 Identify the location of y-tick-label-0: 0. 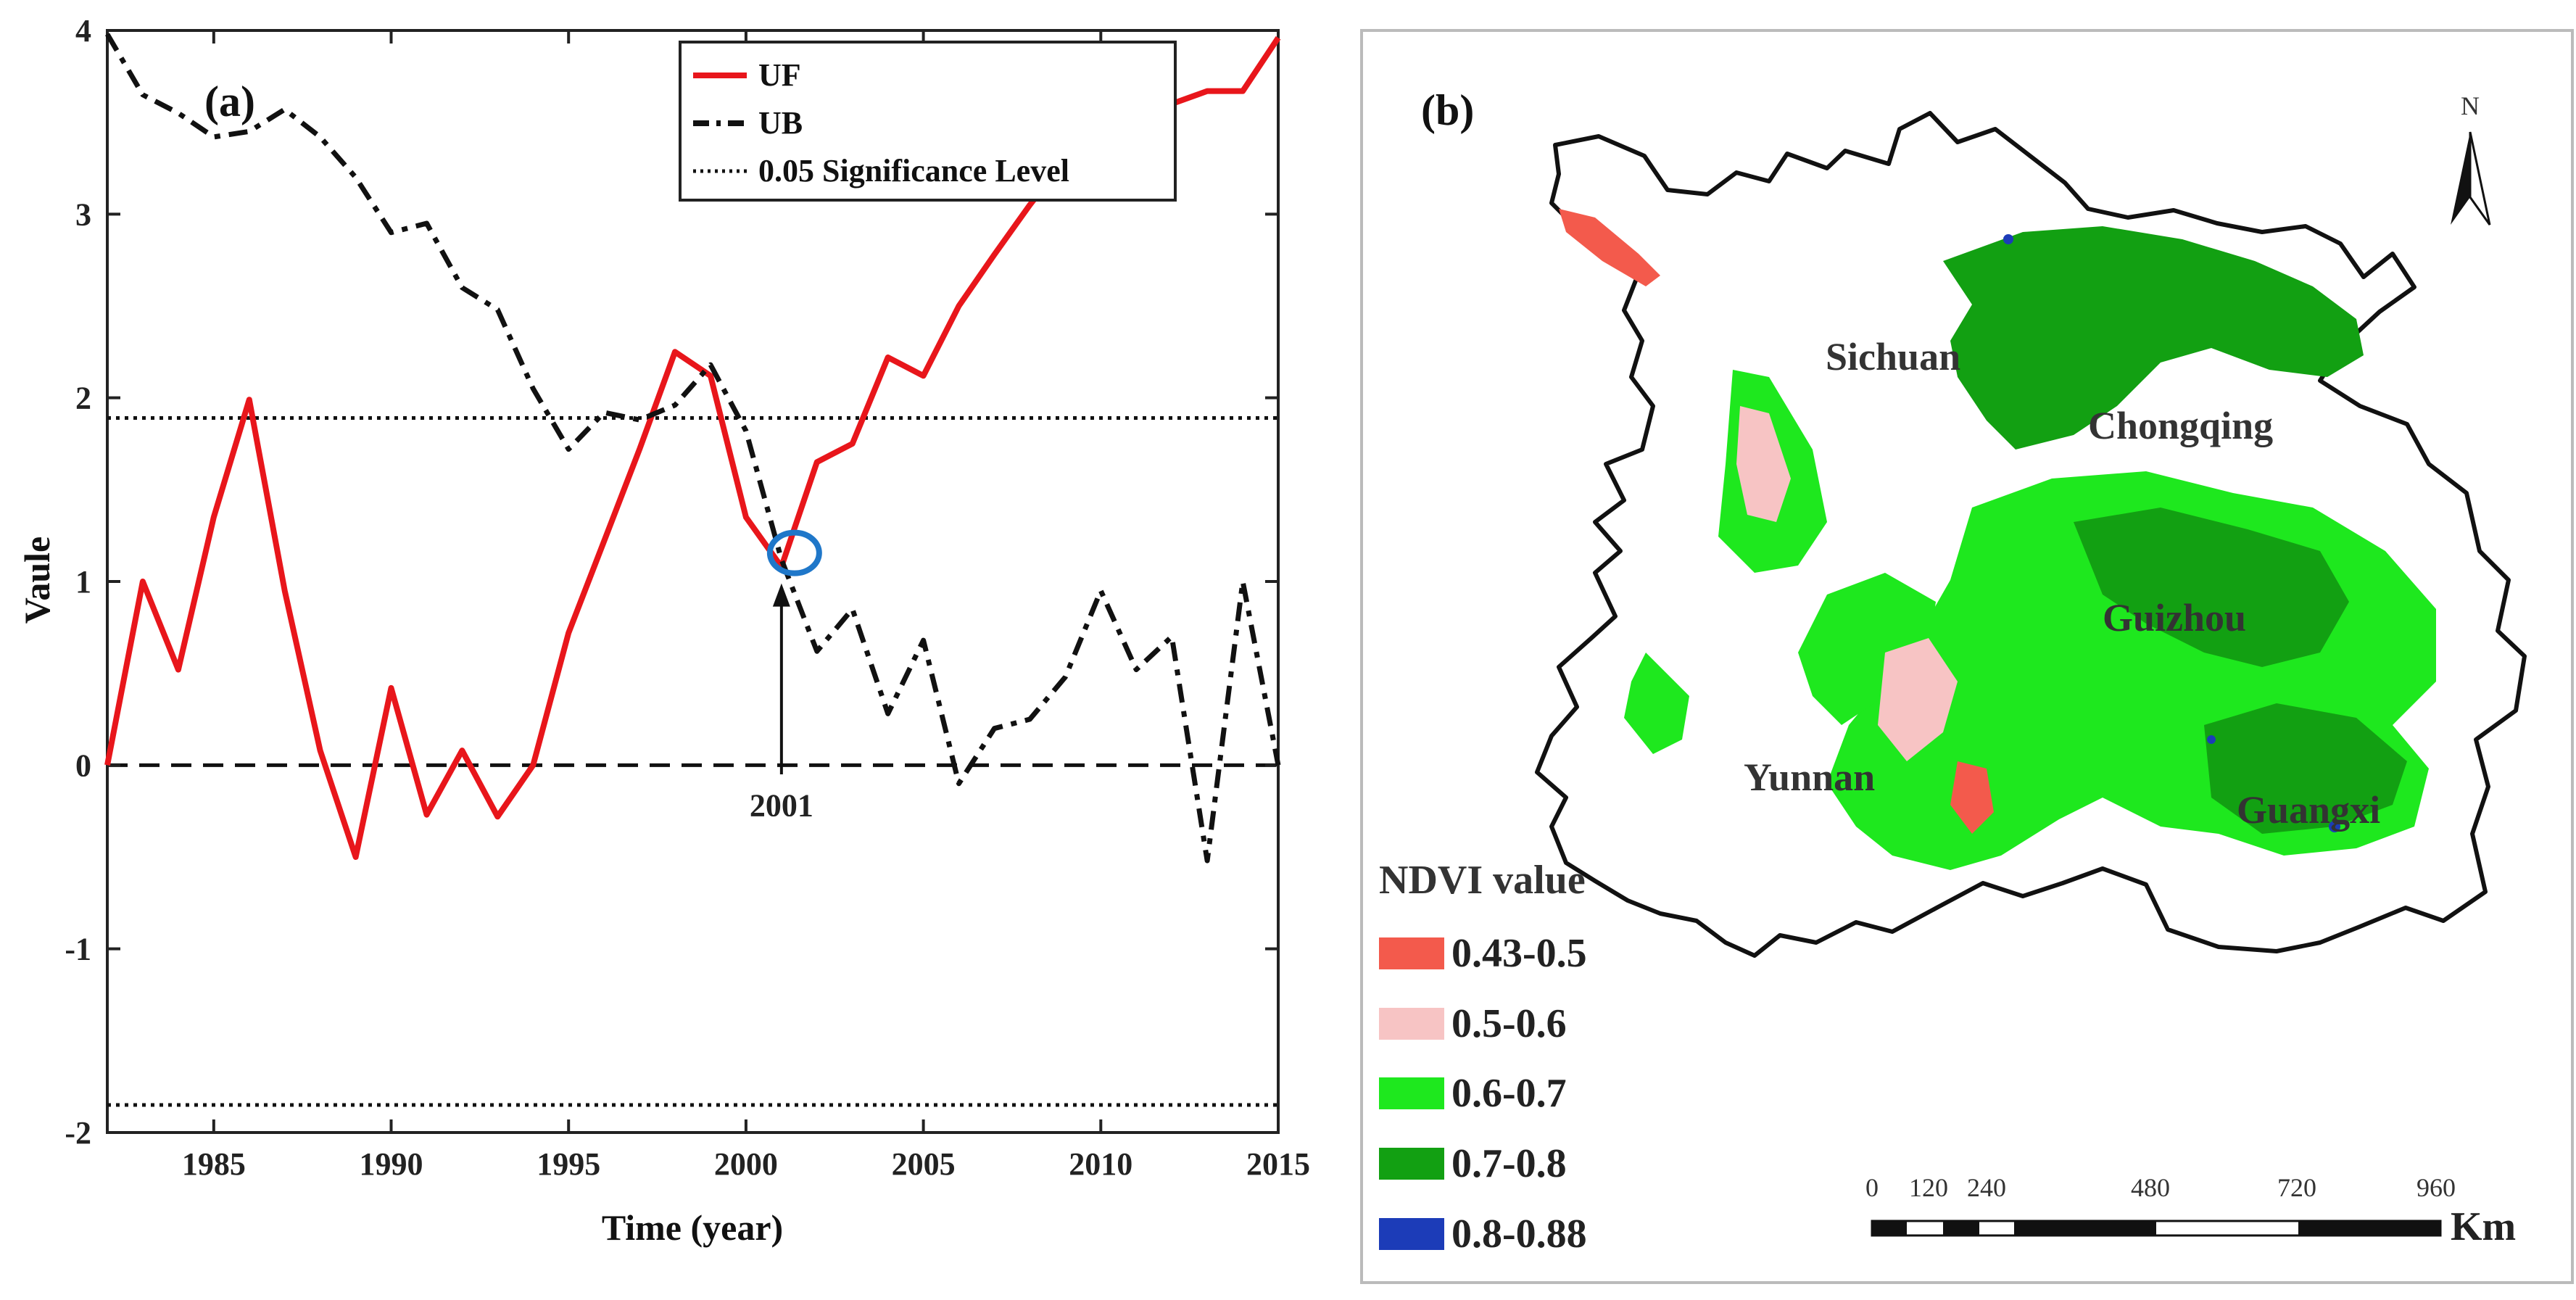
(83, 766).